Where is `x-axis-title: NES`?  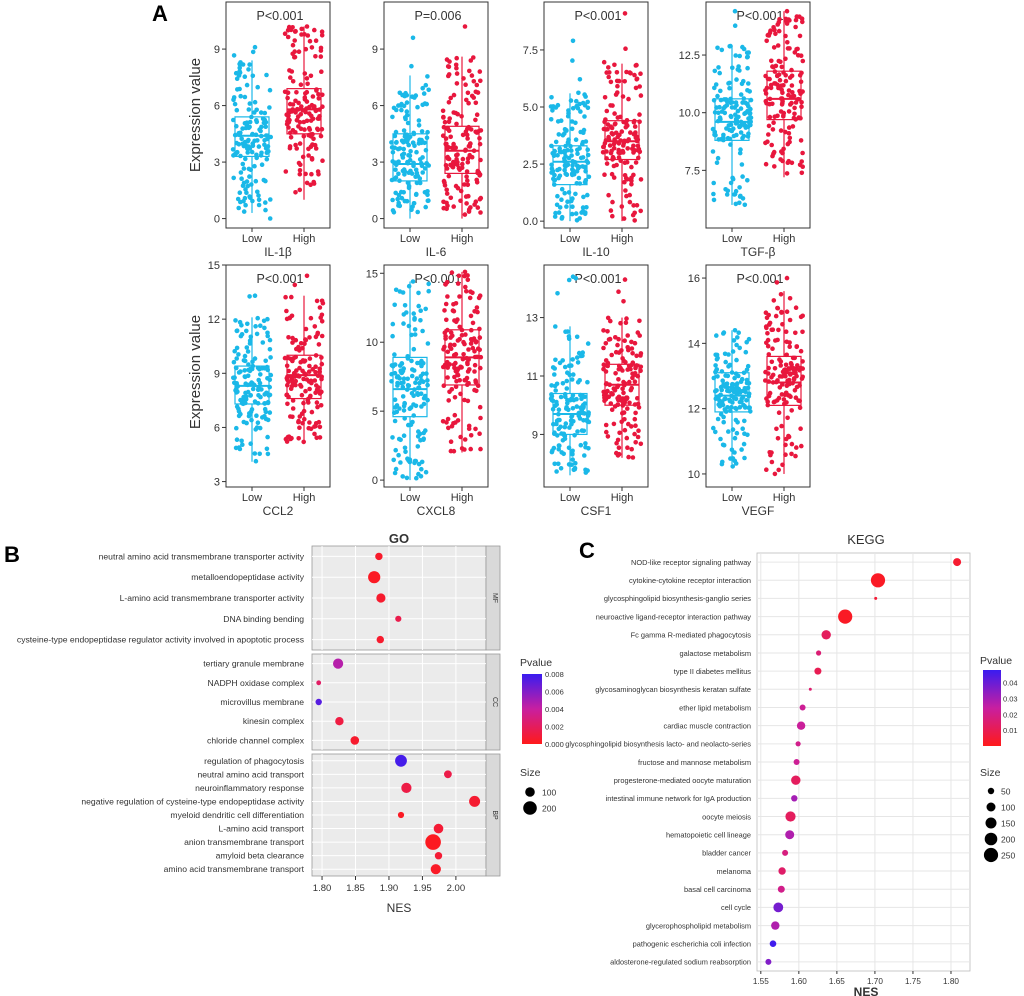
x-axis-title: NES is located at coordinates (399, 908).